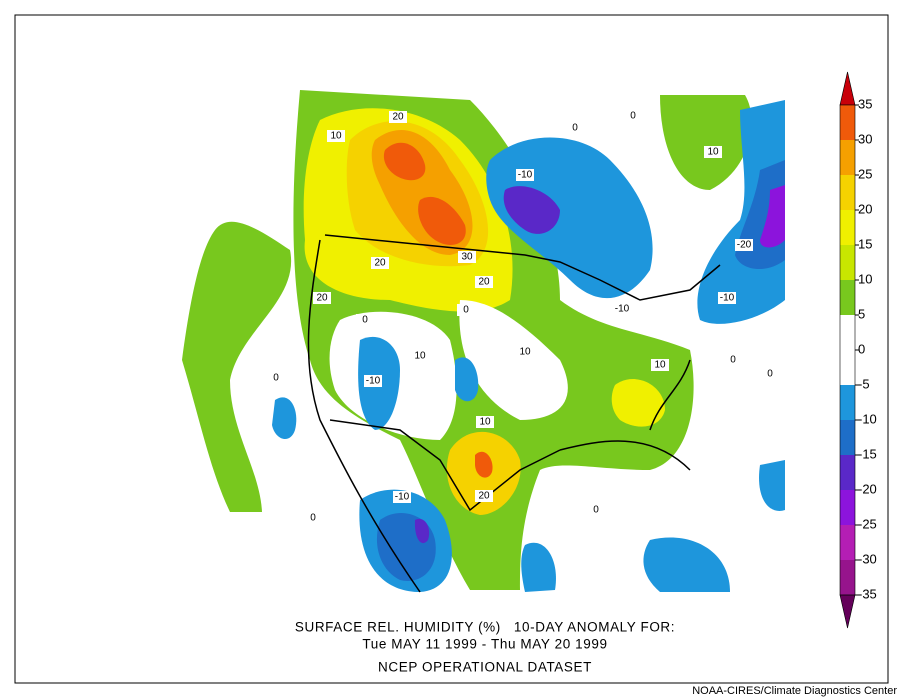  I want to click on colorbar-label: 35, so click(865, 103).